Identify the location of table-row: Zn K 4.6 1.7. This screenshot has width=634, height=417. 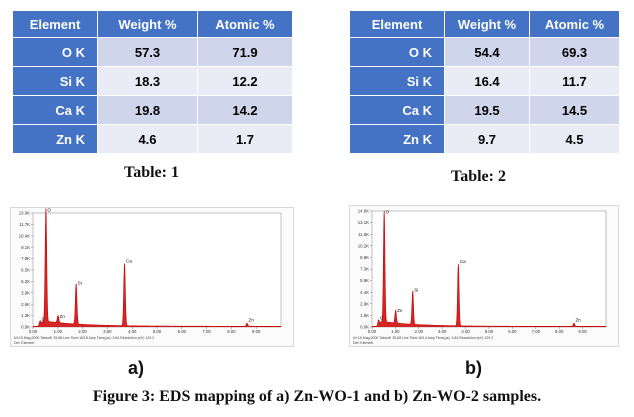
(152, 139).